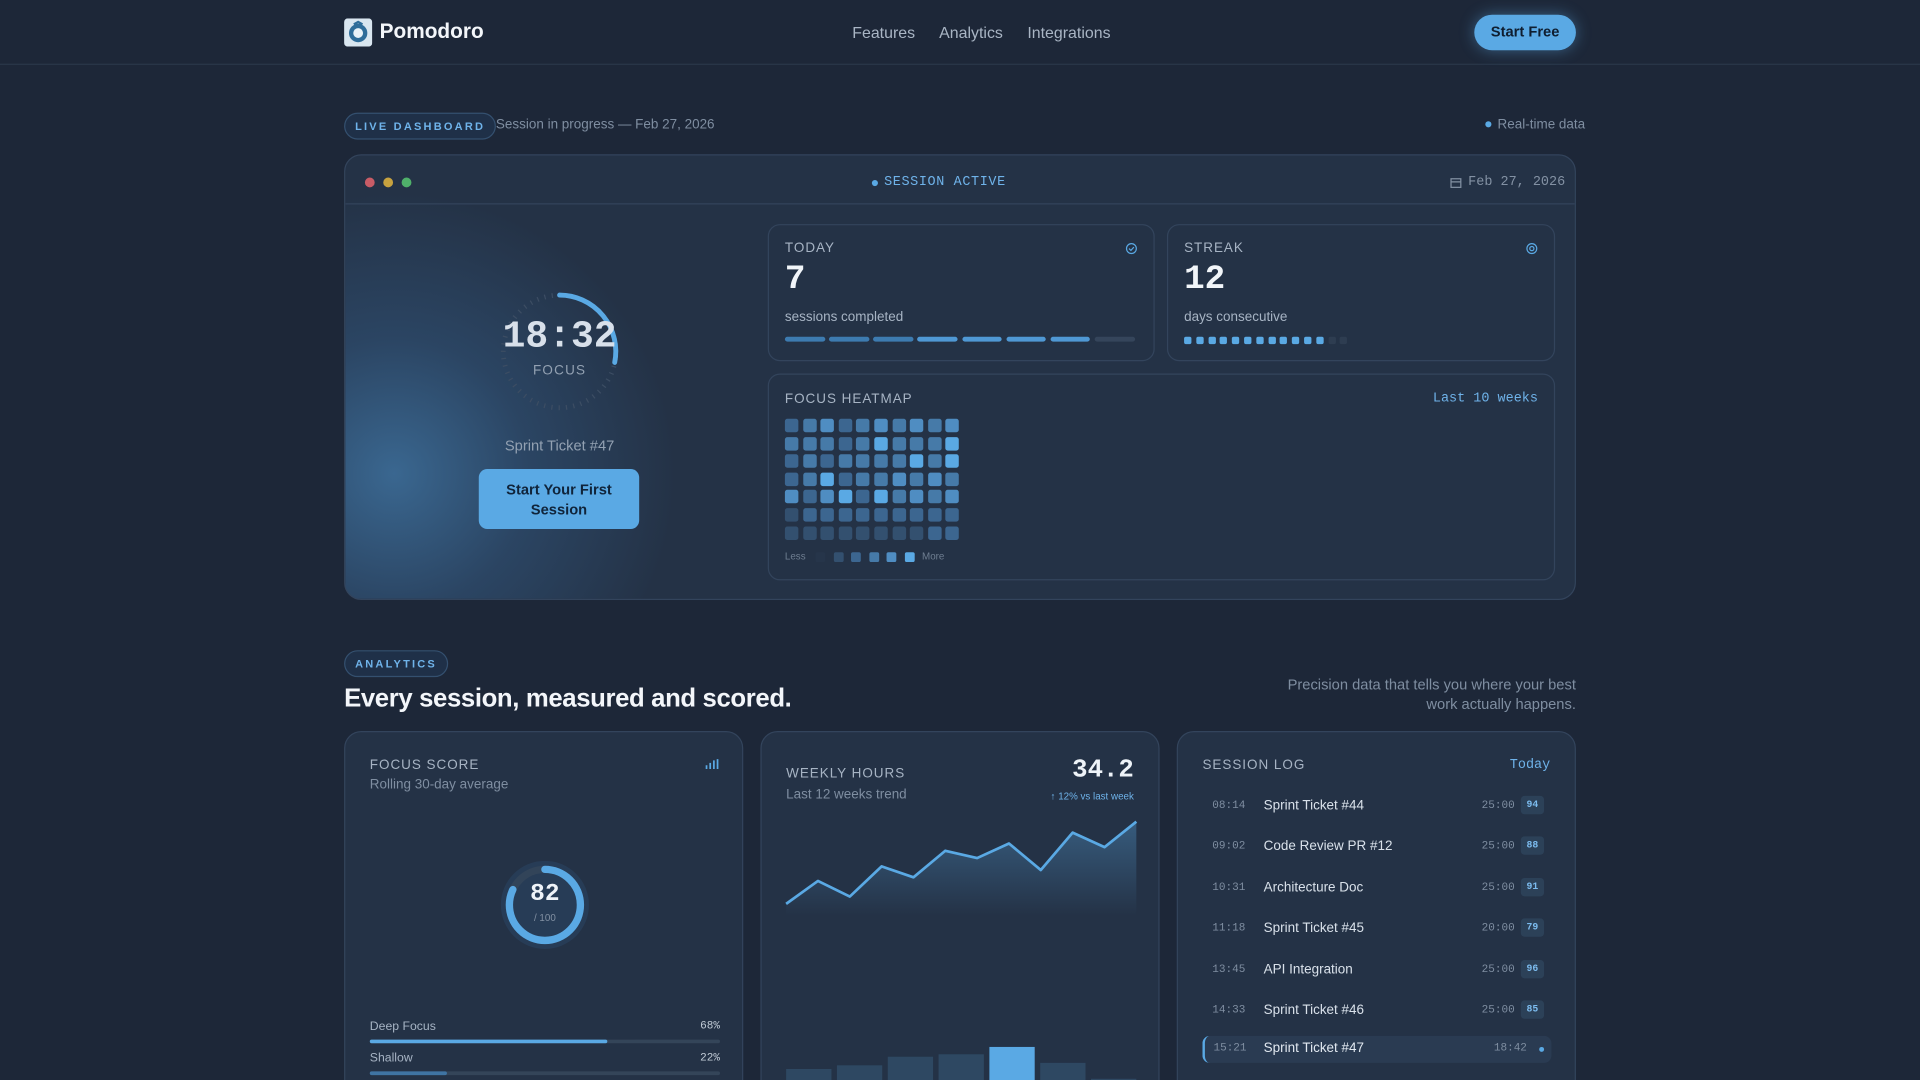  I want to click on legend-more: More, so click(933, 557).